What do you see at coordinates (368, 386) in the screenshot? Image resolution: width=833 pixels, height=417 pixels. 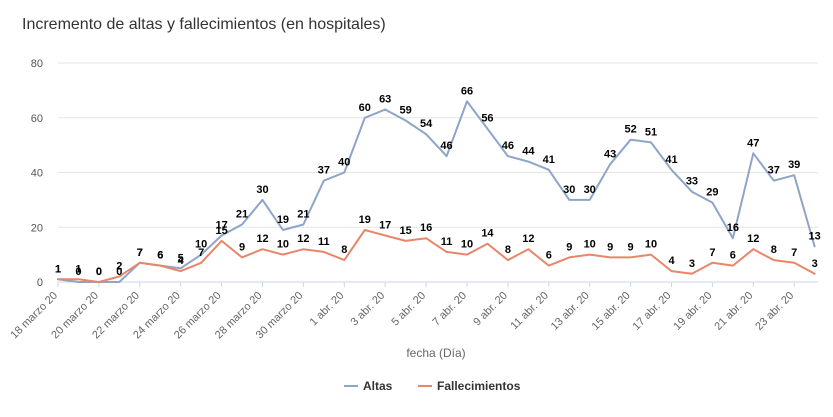 I see `legend-item-altas: Altas` at bounding box center [368, 386].